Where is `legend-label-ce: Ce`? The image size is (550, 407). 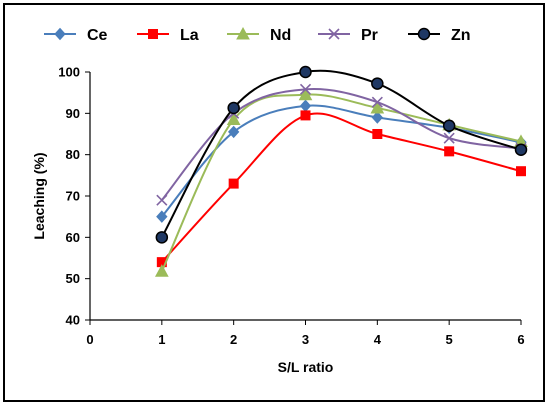 legend-label-ce: Ce is located at coordinates (97, 35).